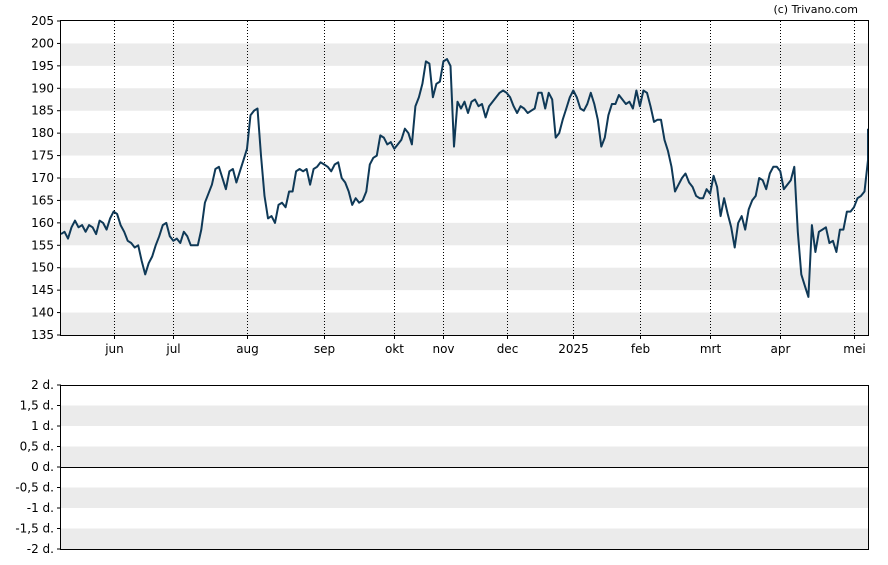 This screenshot has height=565, width=888. Describe the element at coordinates (324, 349) in the screenshot. I see `x-tick-label: sep` at that location.